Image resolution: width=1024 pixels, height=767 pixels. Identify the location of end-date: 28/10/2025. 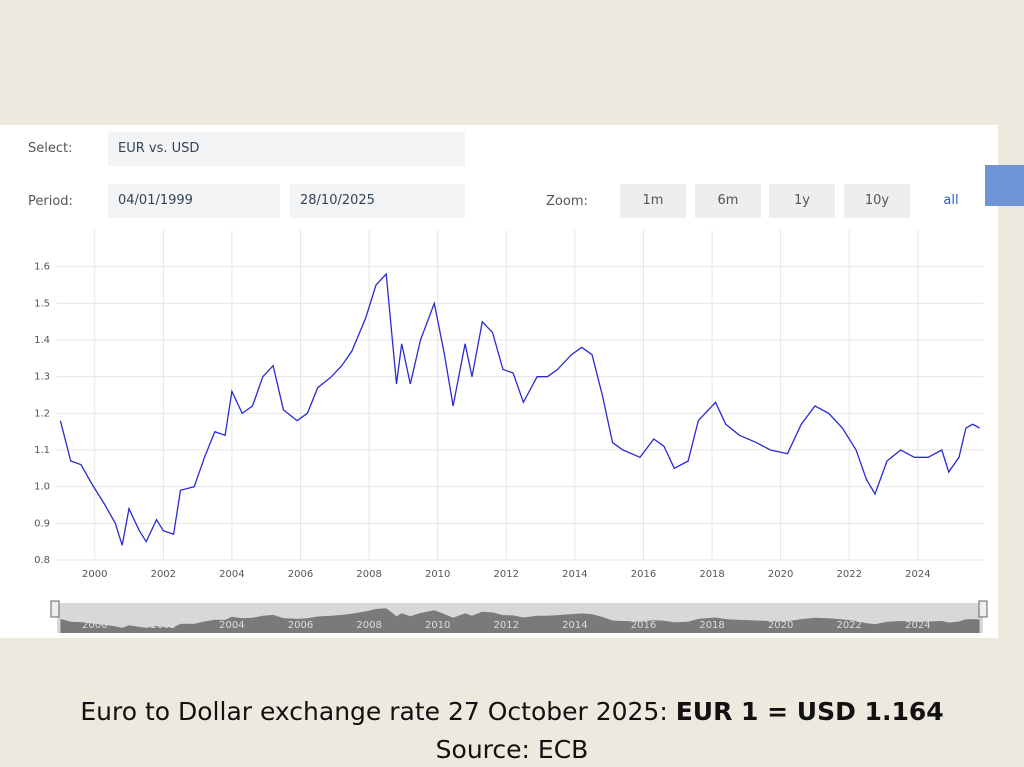
(377, 201).